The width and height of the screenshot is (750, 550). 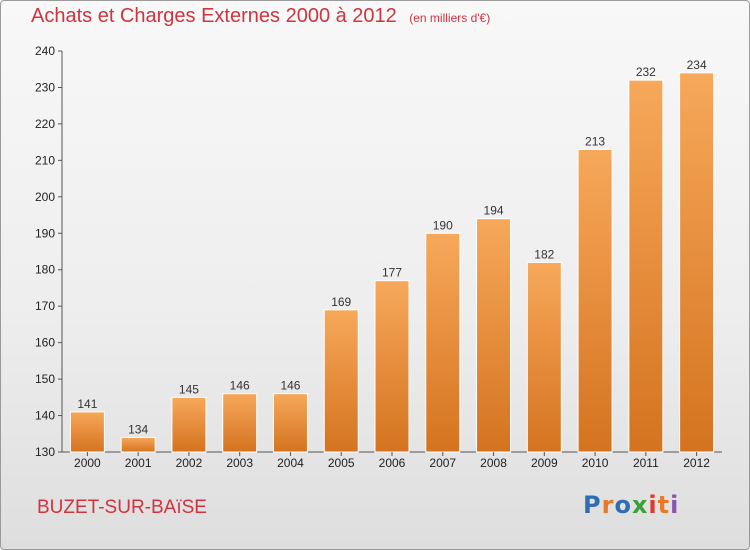 What do you see at coordinates (664, 505) in the screenshot?
I see `logo-letter: t` at bounding box center [664, 505].